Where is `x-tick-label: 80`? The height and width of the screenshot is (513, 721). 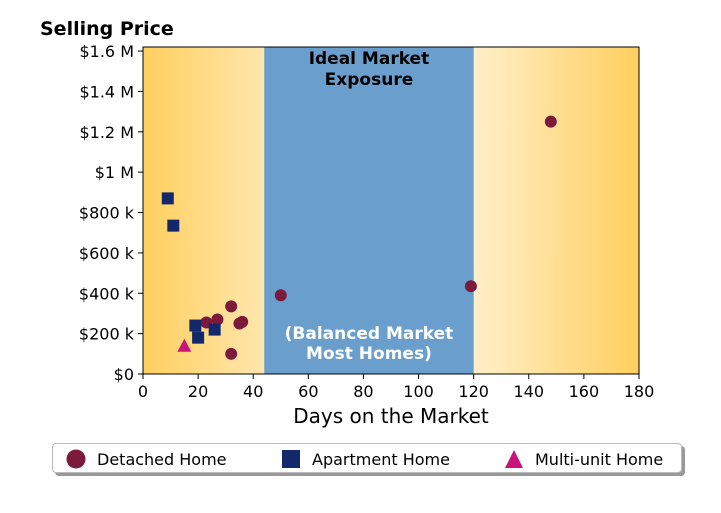
x-tick-label: 80 is located at coordinates (363, 391).